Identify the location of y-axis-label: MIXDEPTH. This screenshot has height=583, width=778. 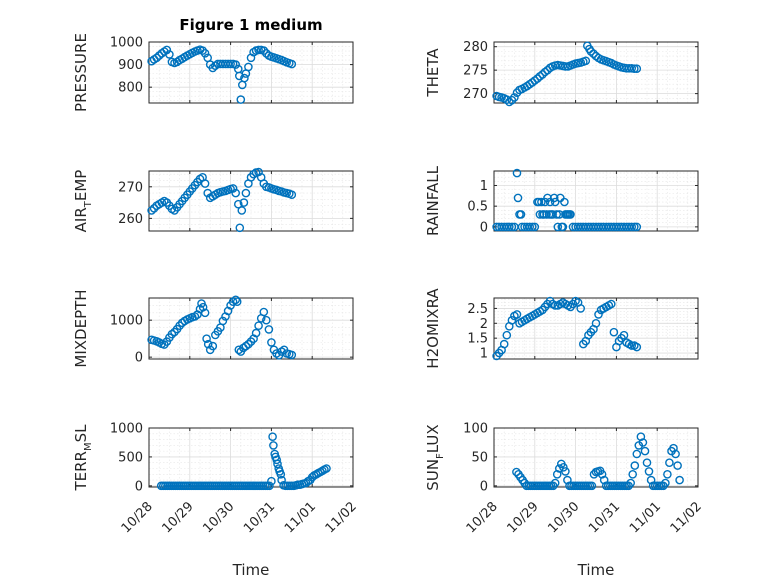
(81, 328).